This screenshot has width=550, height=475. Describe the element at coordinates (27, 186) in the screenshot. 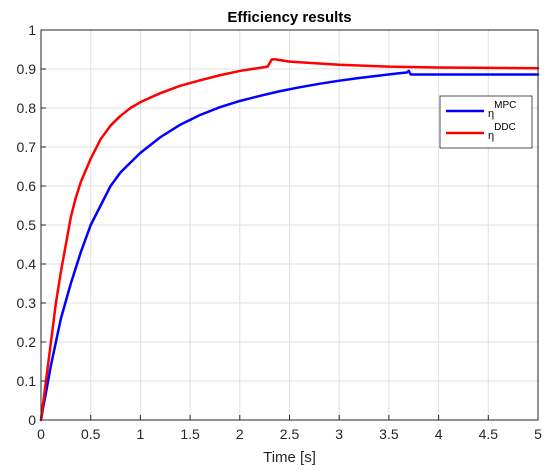

I see `y-tick-label: 0.6` at that location.